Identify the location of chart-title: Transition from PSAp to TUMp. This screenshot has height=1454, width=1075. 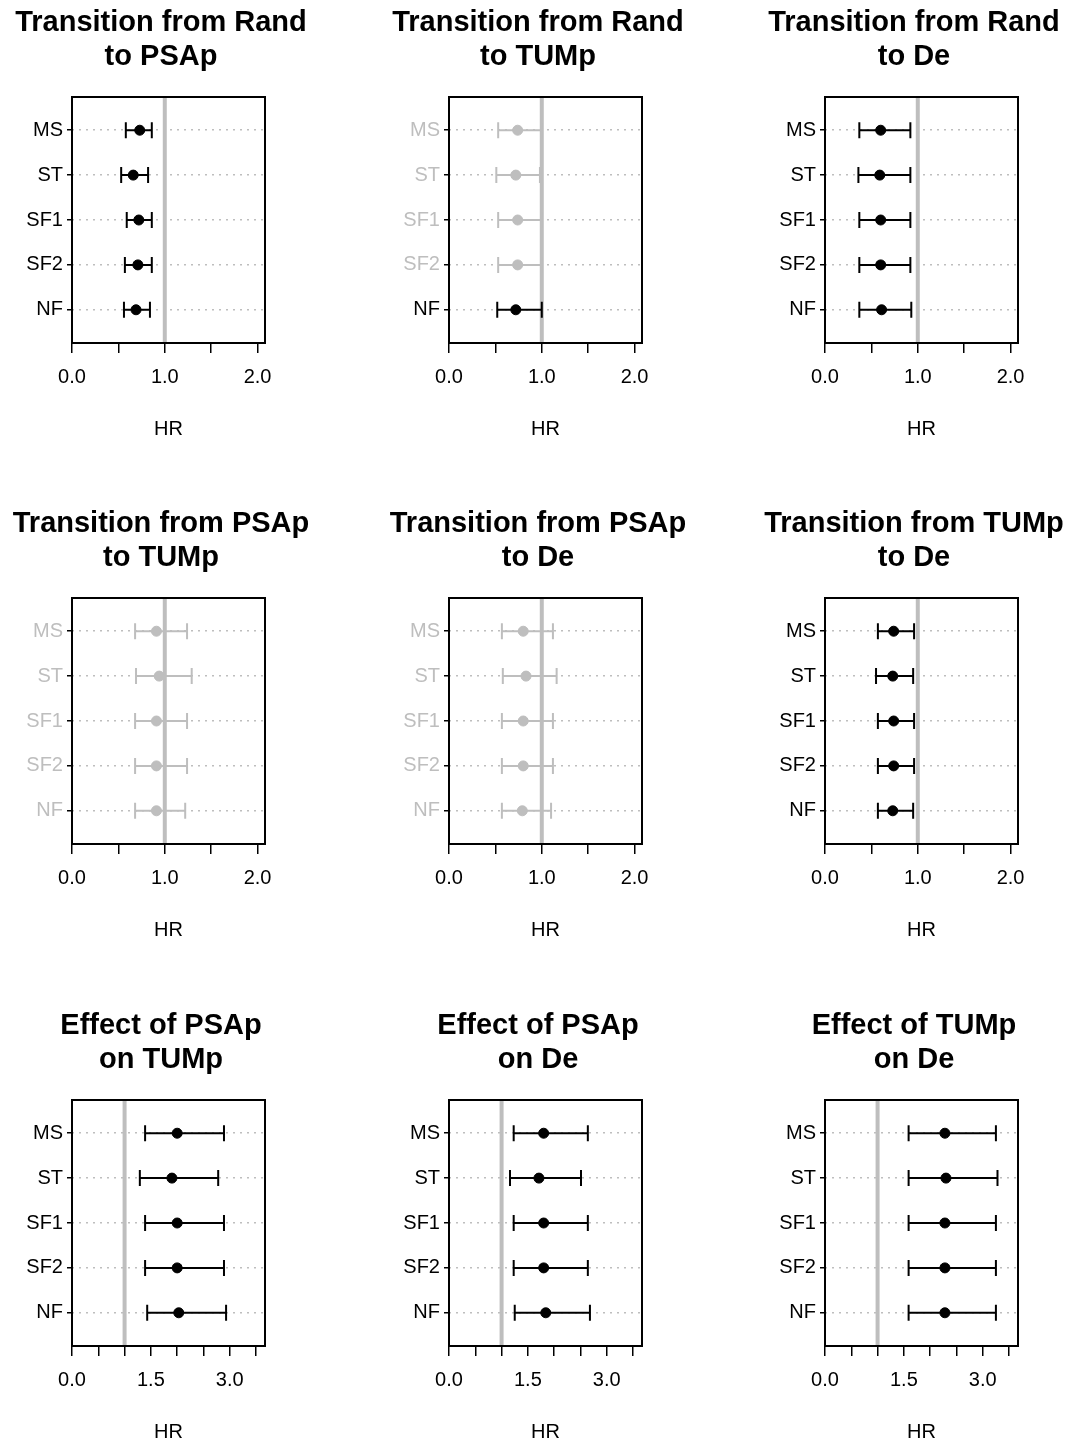
(161, 539).